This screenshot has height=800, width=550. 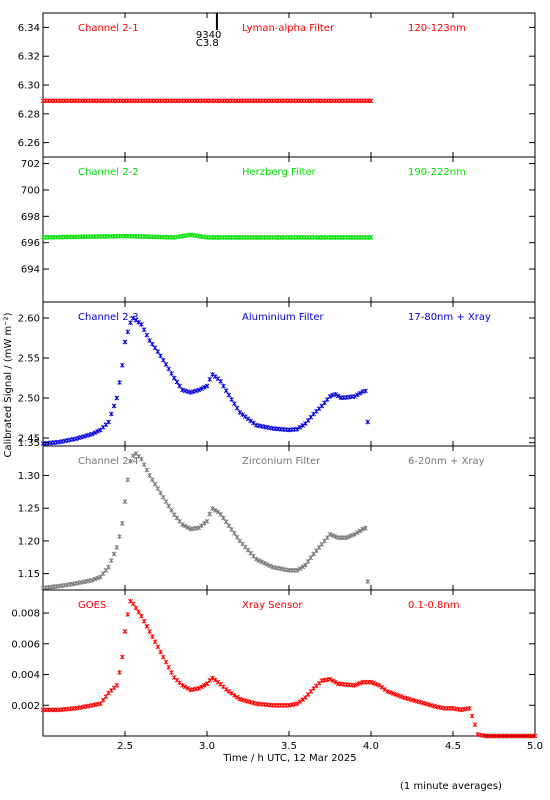 I want to click on y-tick-label: 2.55, so click(x=29, y=359).